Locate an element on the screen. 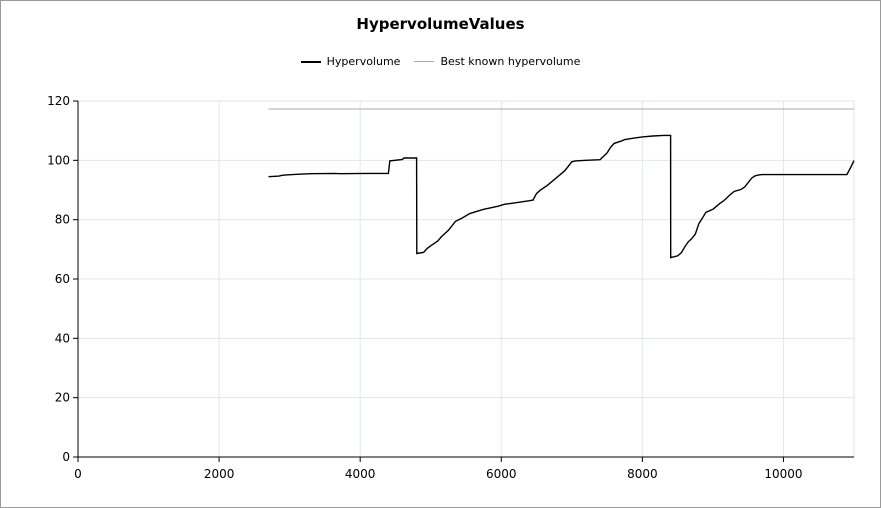 The image size is (881, 508). x-tick-label-10000: 10000 is located at coordinates (783, 474).